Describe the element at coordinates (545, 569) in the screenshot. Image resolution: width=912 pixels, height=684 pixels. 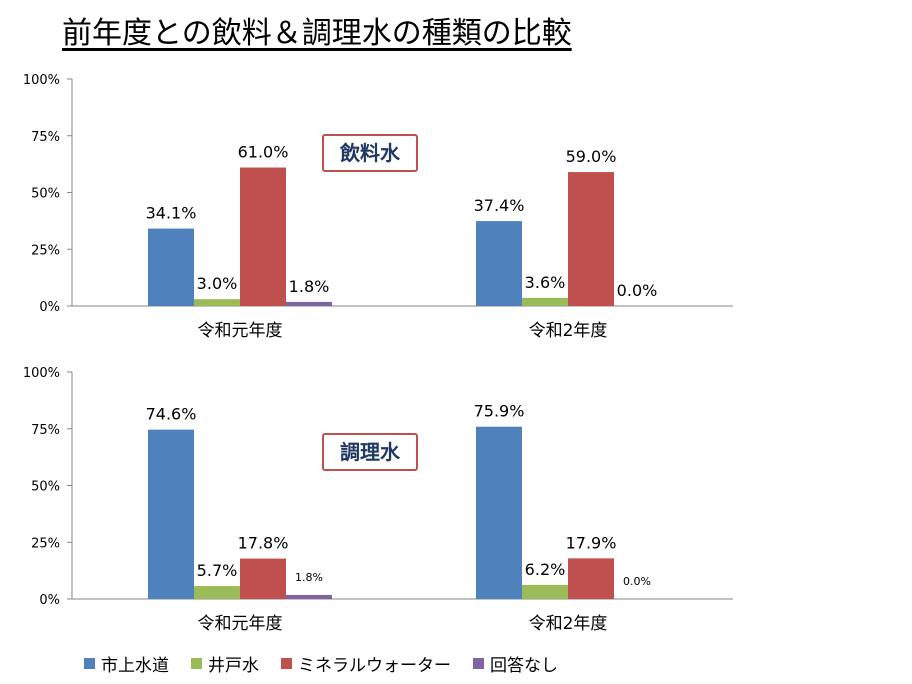
I see `data-label: 6.2%` at that location.